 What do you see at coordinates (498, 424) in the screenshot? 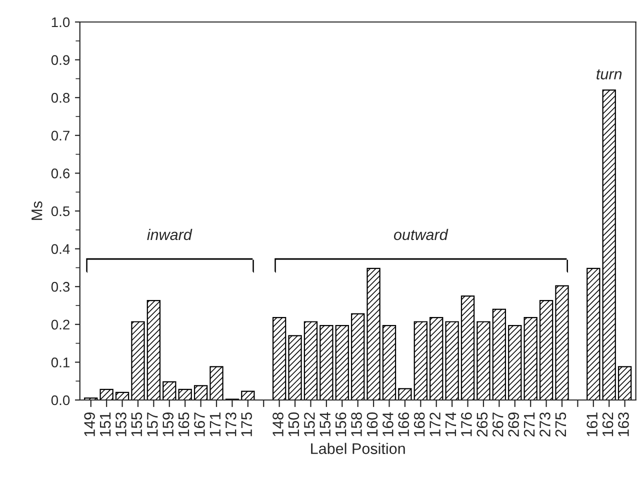
I see `x-tick-label: 267` at bounding box center [498, 424].